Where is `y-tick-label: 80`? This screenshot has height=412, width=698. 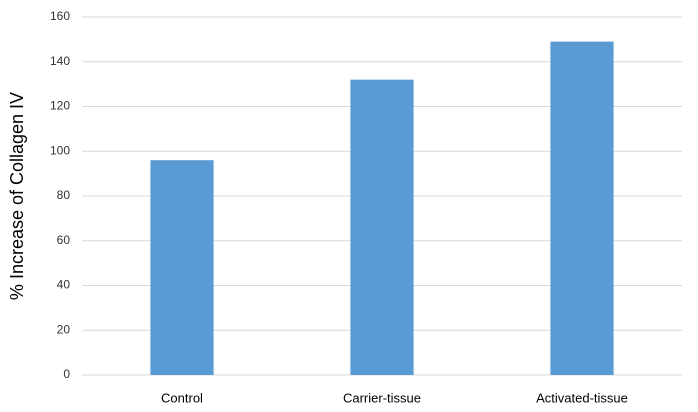 y-tick-label: 80 is located at coordinates (64, 195).